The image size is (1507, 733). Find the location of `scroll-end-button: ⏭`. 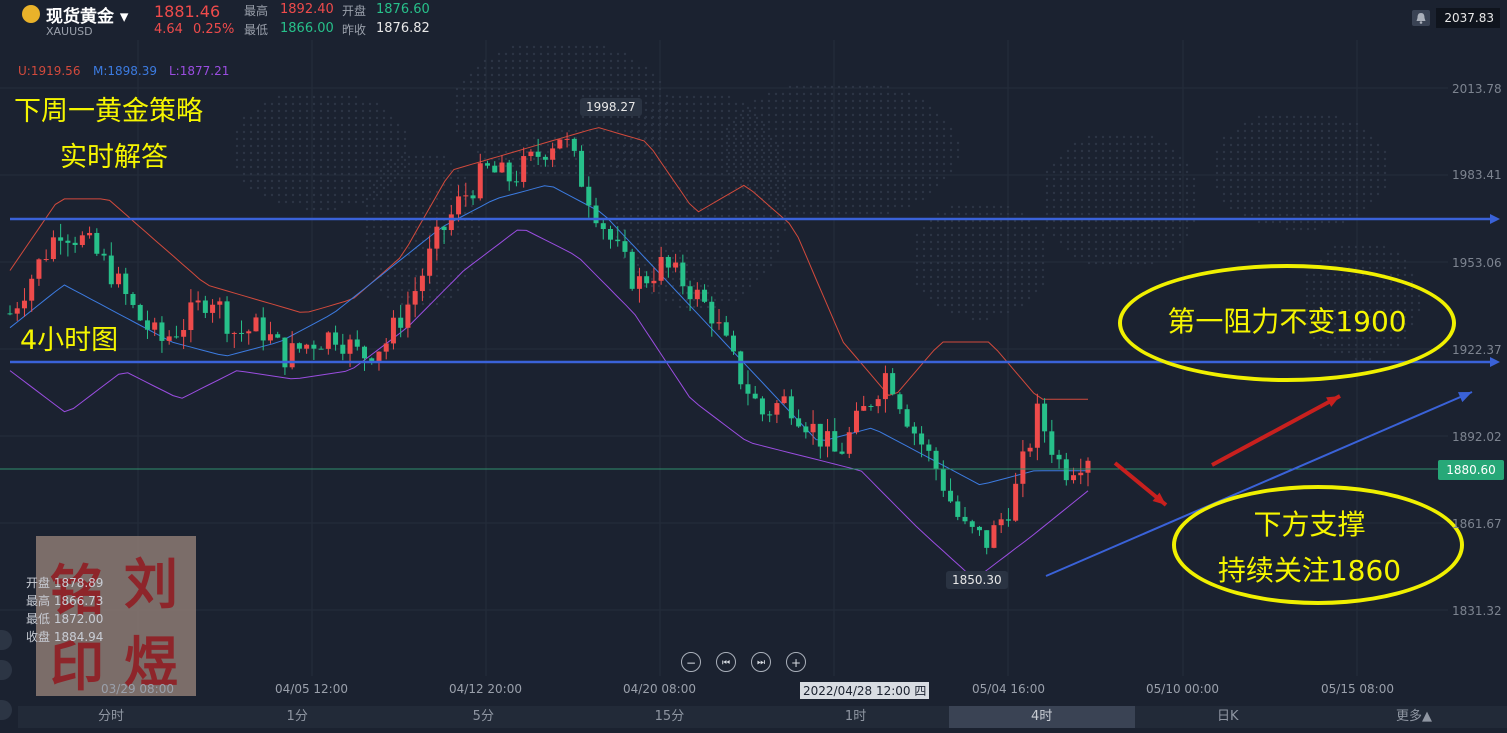

scroll-end-button: ⏭ is located at coordinates (761, 662).